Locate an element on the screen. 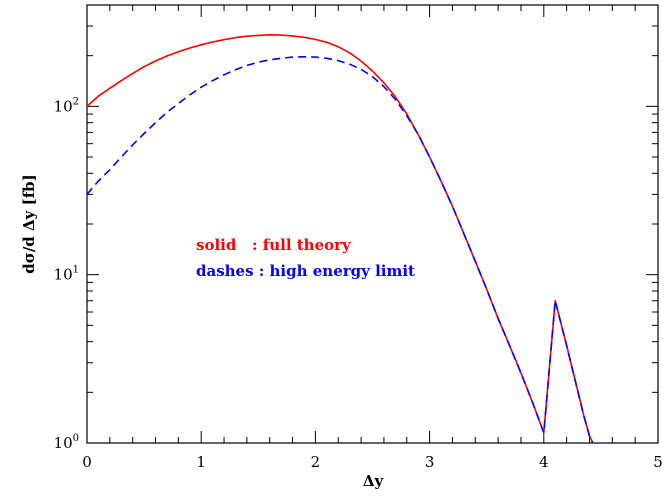 This screenshot has height=496, width=664. y-tick-label: 10⁰ is located at coordinates (66, 442).